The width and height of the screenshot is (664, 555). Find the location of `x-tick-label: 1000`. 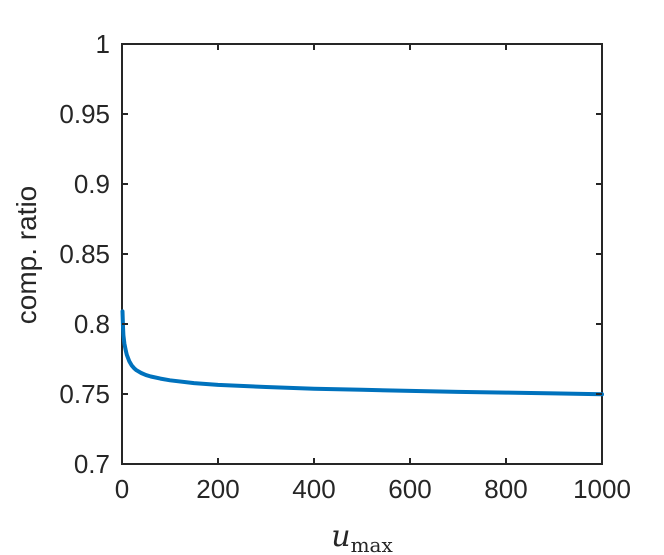

x-tick-label: 1000 is located at coordinates (602, 489).